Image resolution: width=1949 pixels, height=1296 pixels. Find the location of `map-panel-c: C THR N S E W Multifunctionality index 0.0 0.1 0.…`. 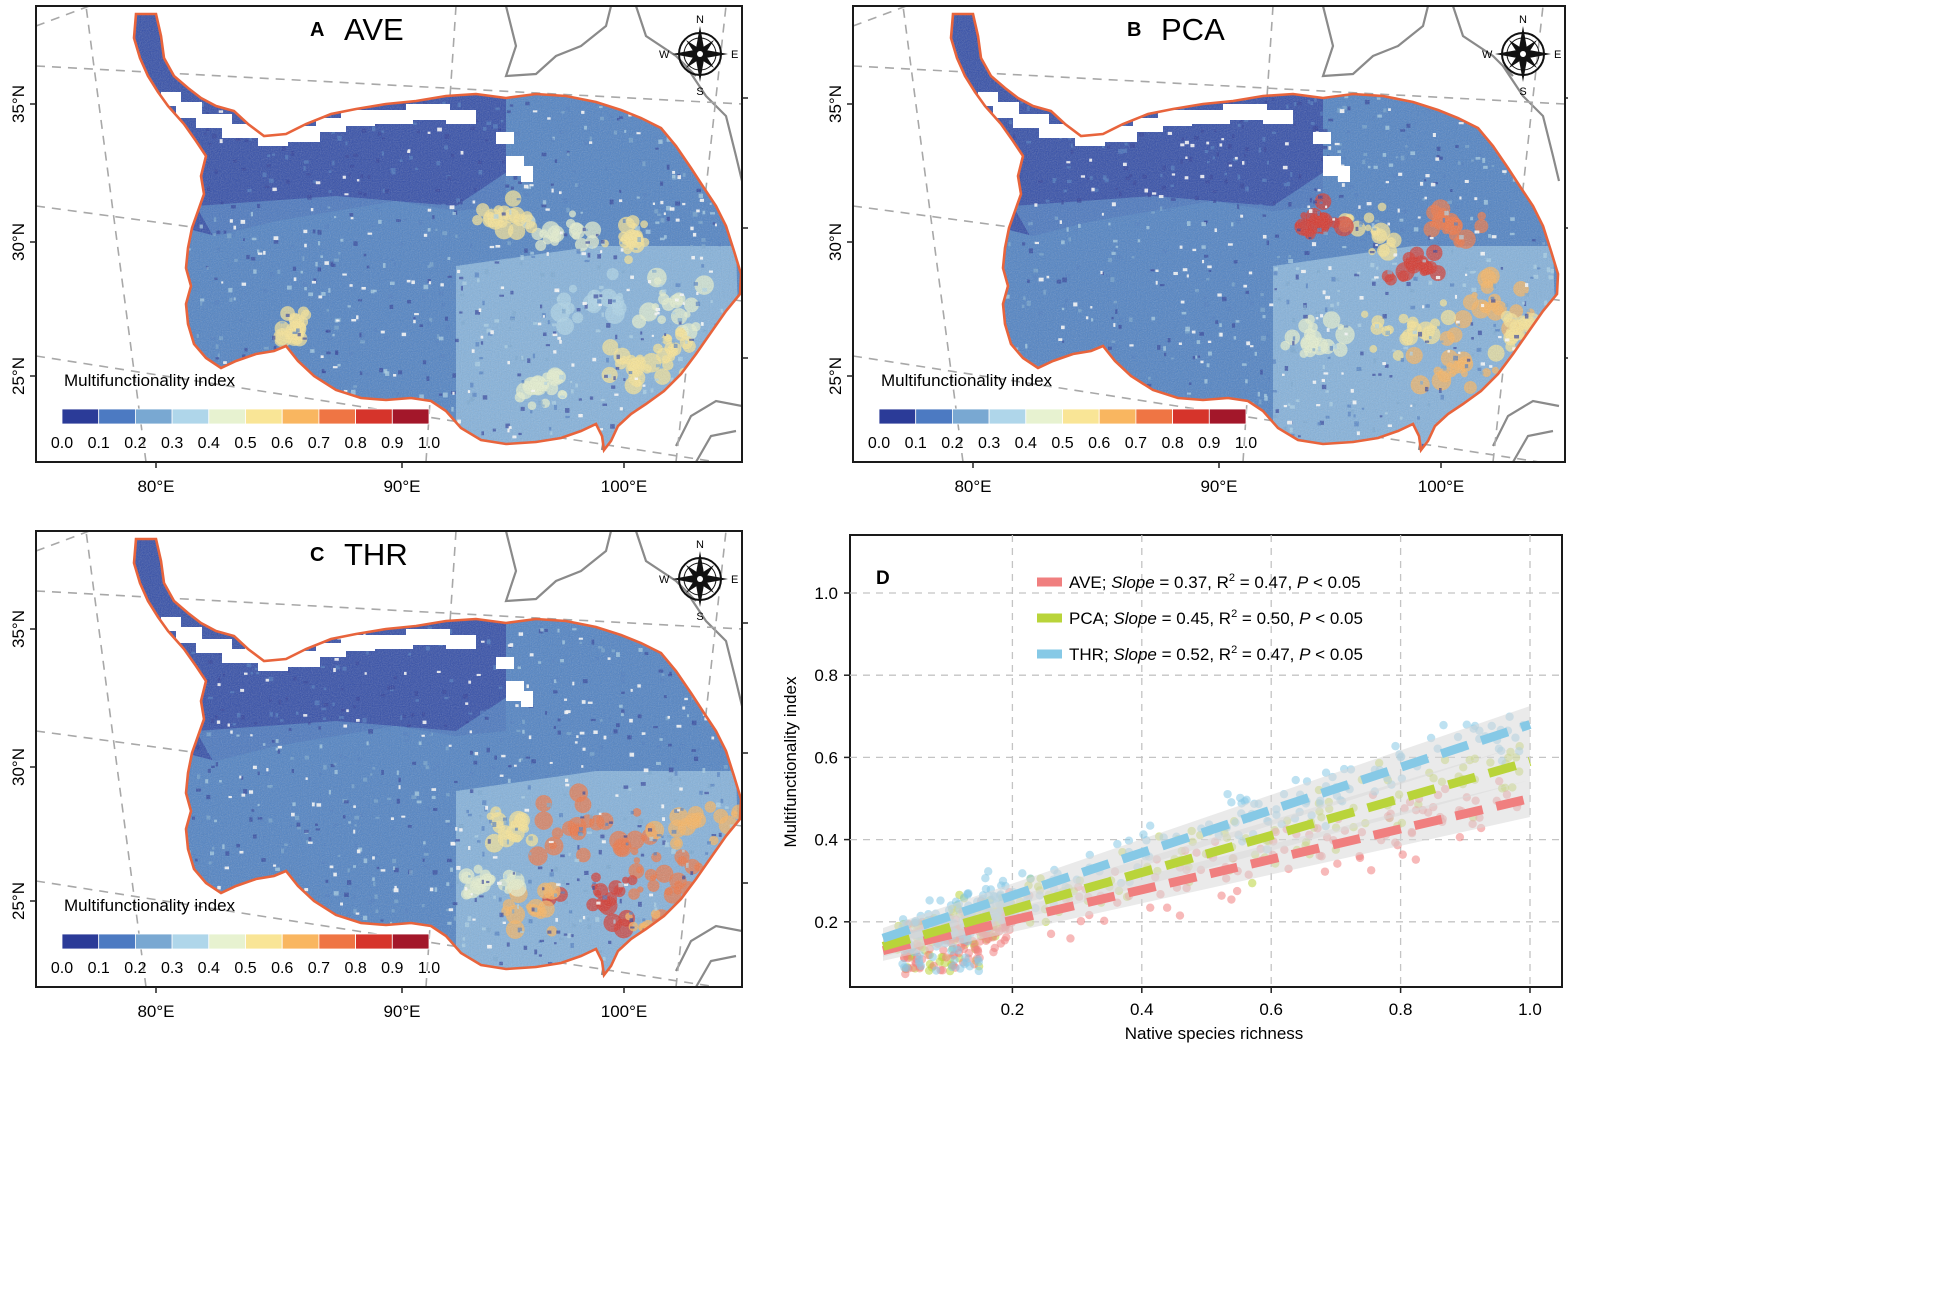

map-panel-c: C THR N S E W Multifunctionality index 0.0 0.1 0.… is located at coordinates (378, 775).